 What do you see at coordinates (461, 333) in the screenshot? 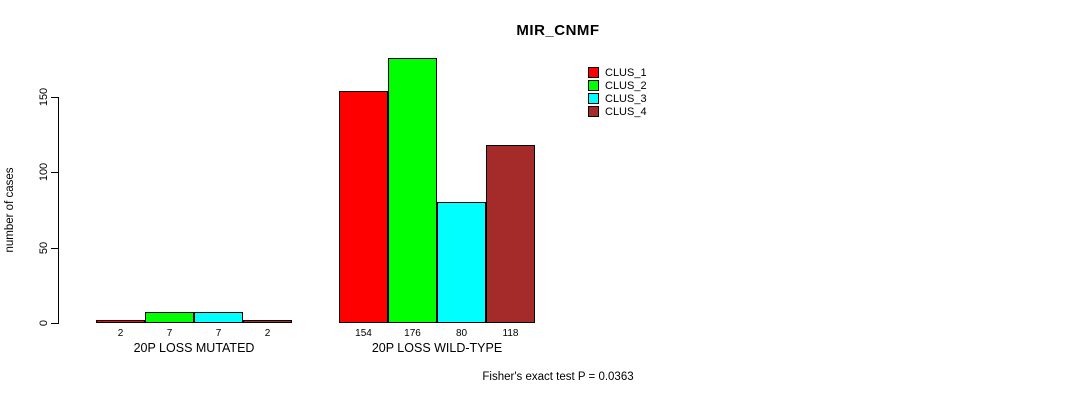
I see `bar-value-label: 80` at bounding box center [461, 333].